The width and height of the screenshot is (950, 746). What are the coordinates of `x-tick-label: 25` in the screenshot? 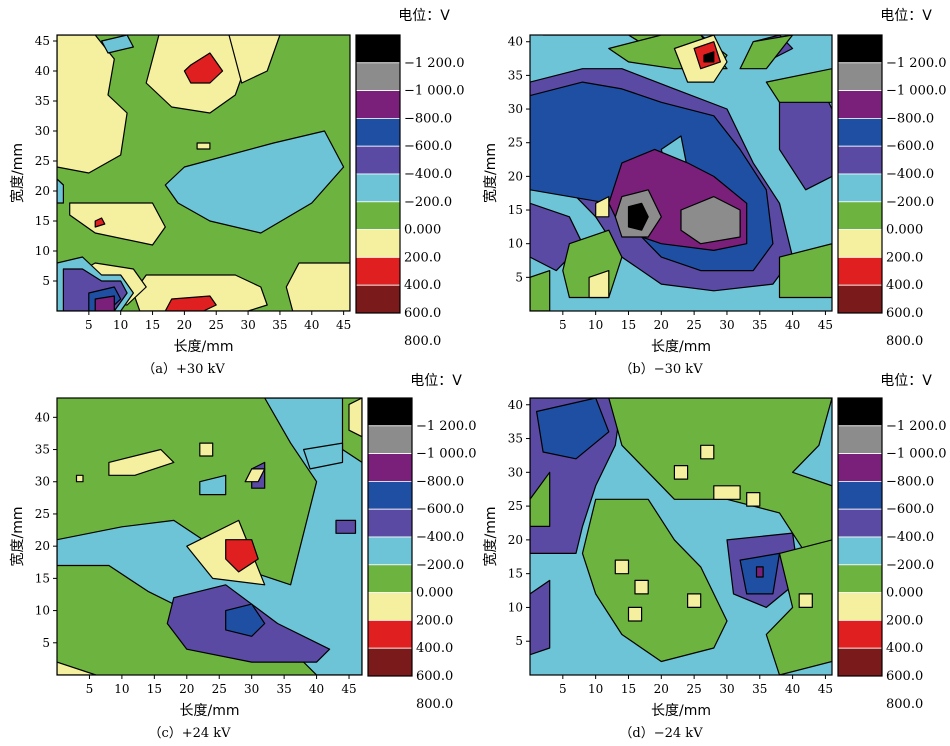 It's located at (693, 325).